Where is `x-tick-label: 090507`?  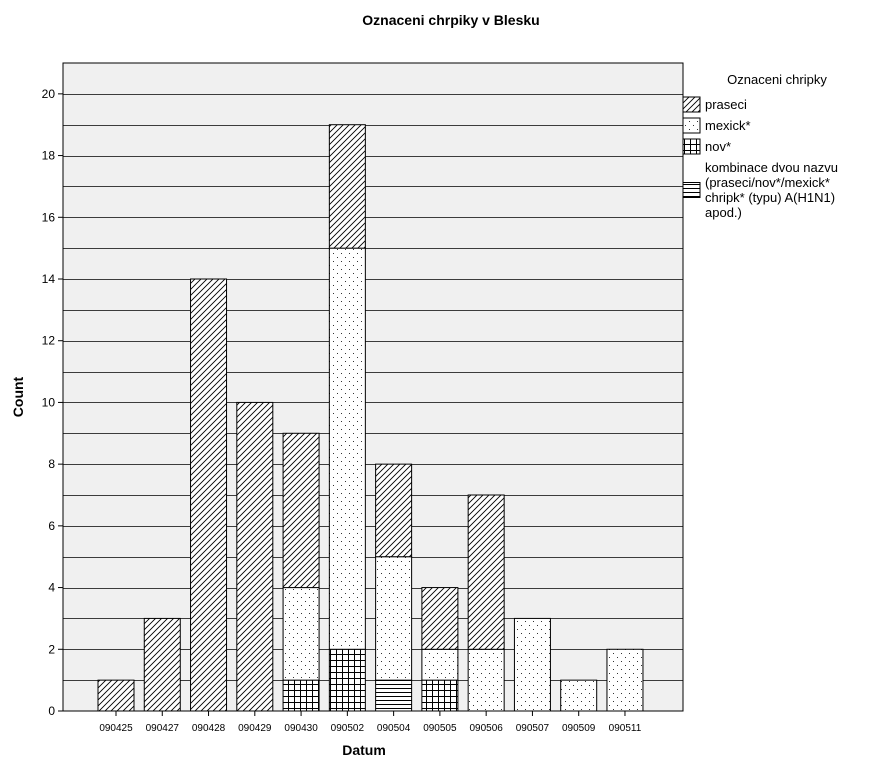
x-tick-label: 090507 is located at coordinates (533, 728).